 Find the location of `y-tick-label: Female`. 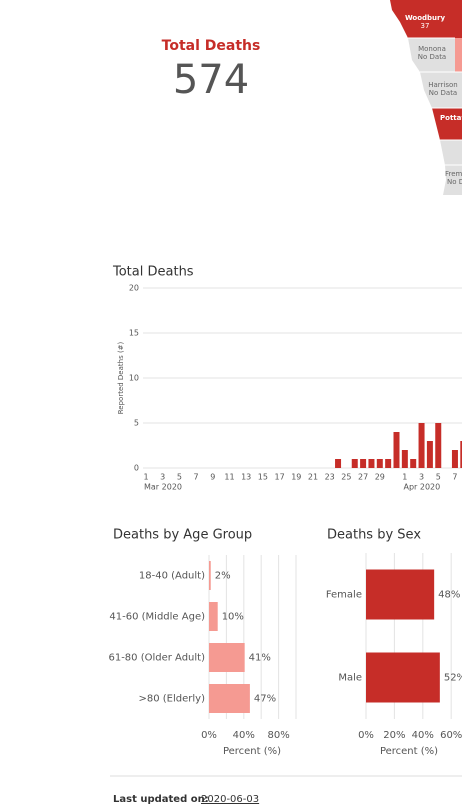

y-tick-label: Female is located at coordinates (344, 595).